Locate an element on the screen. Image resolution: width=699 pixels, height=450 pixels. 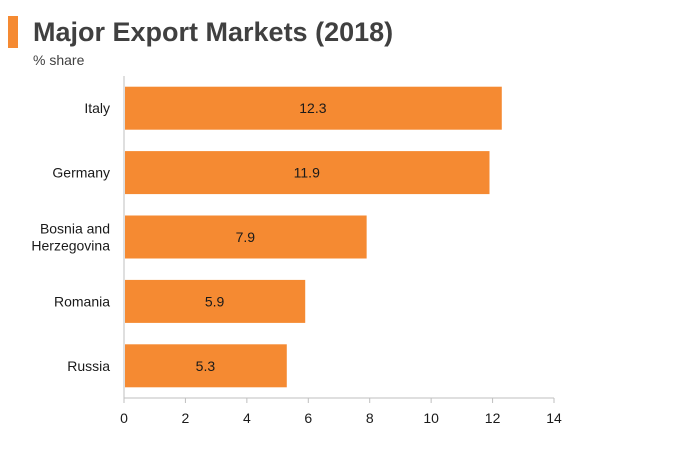
bar-data-label: 7.9 is located at coordinates (246, 237).